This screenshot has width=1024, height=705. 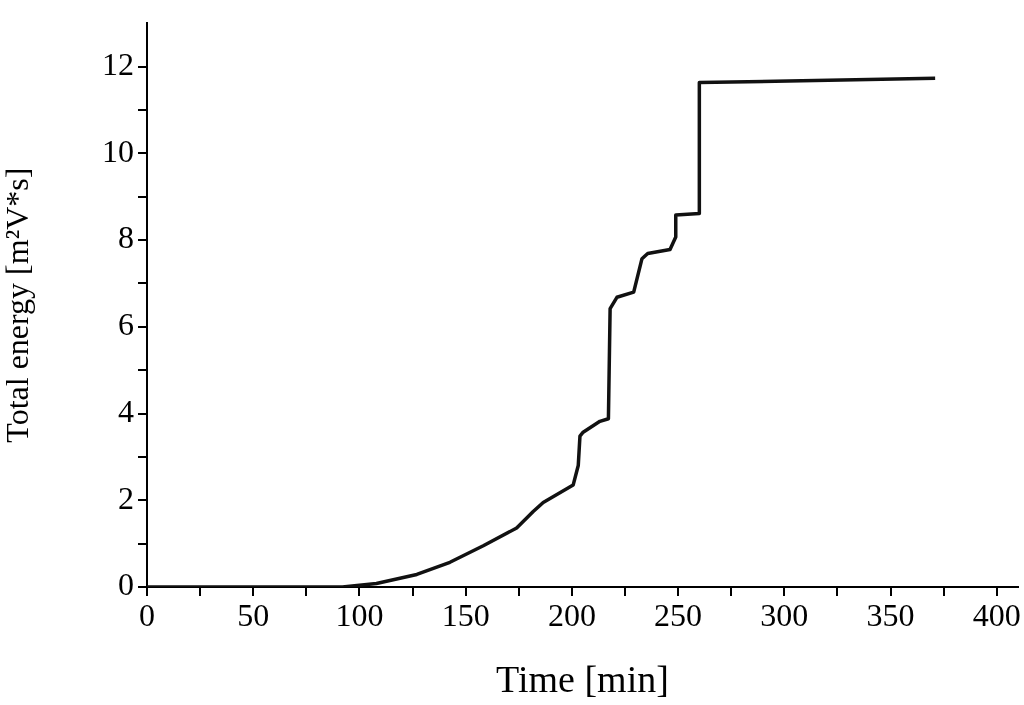 What do you see at coordinates (126, 584) in the screenshot?
I see `y-tick-label: 0` at bounding box center [126, 584].